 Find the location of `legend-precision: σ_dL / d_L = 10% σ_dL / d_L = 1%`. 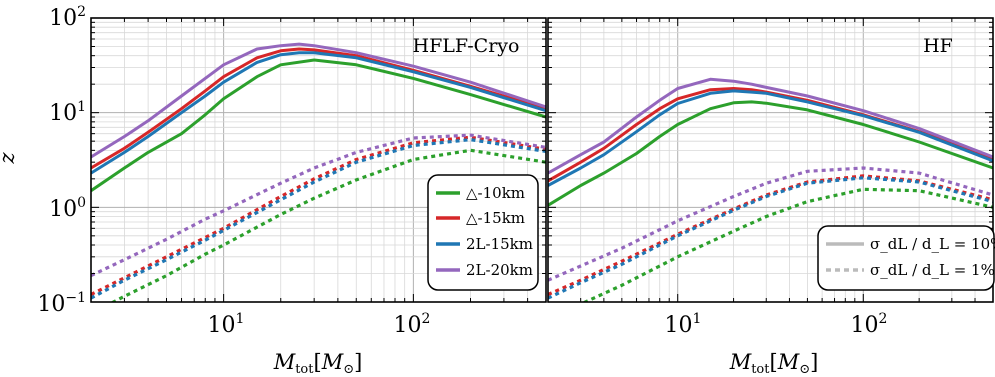

legend-precision: σ_dL / d_L = 10% σ_dL / d_L = 1% is located at coordinates (906, 258).